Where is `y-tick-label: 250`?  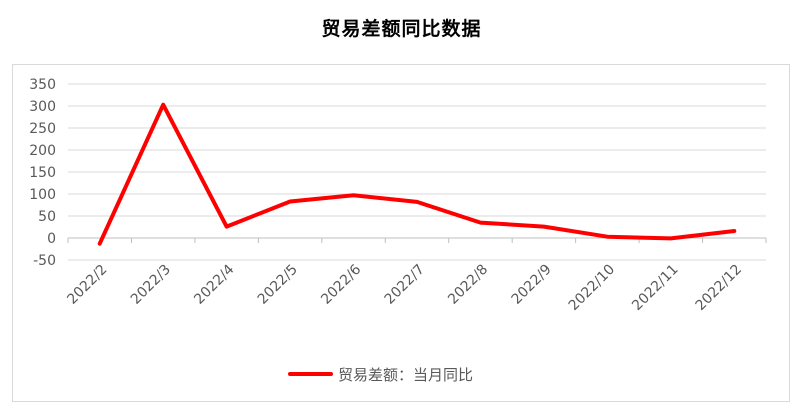 y-tick-label: 250 is located at coordinates (42, 129).